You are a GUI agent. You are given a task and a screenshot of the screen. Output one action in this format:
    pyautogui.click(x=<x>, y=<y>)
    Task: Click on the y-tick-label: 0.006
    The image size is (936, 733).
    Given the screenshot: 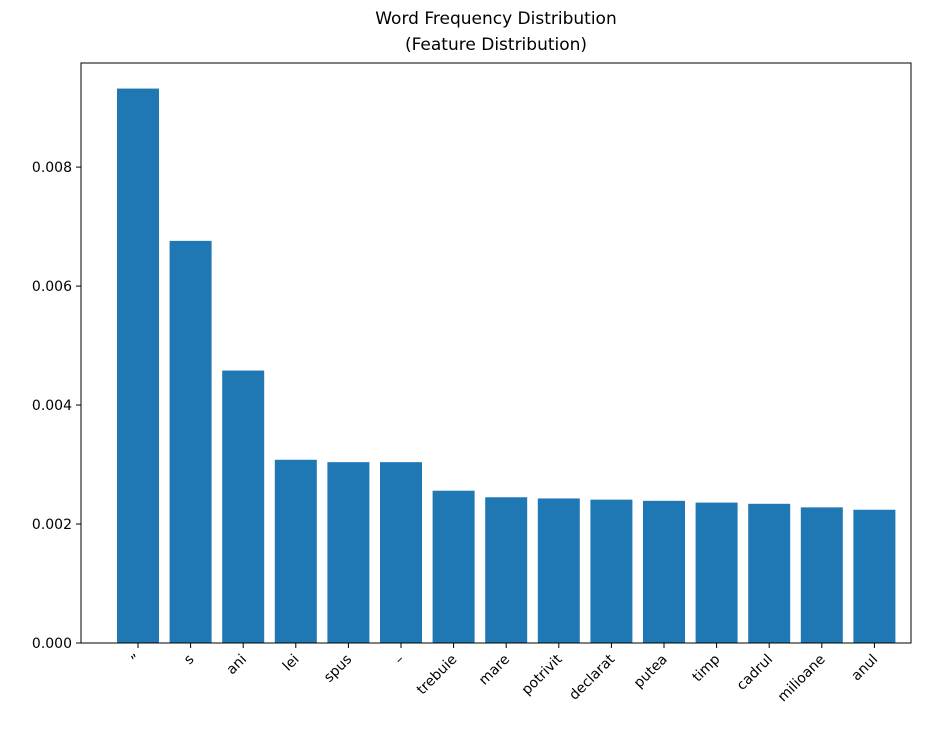 What is the action you would take?
    pyautogui.click(x=52, y=287)
    